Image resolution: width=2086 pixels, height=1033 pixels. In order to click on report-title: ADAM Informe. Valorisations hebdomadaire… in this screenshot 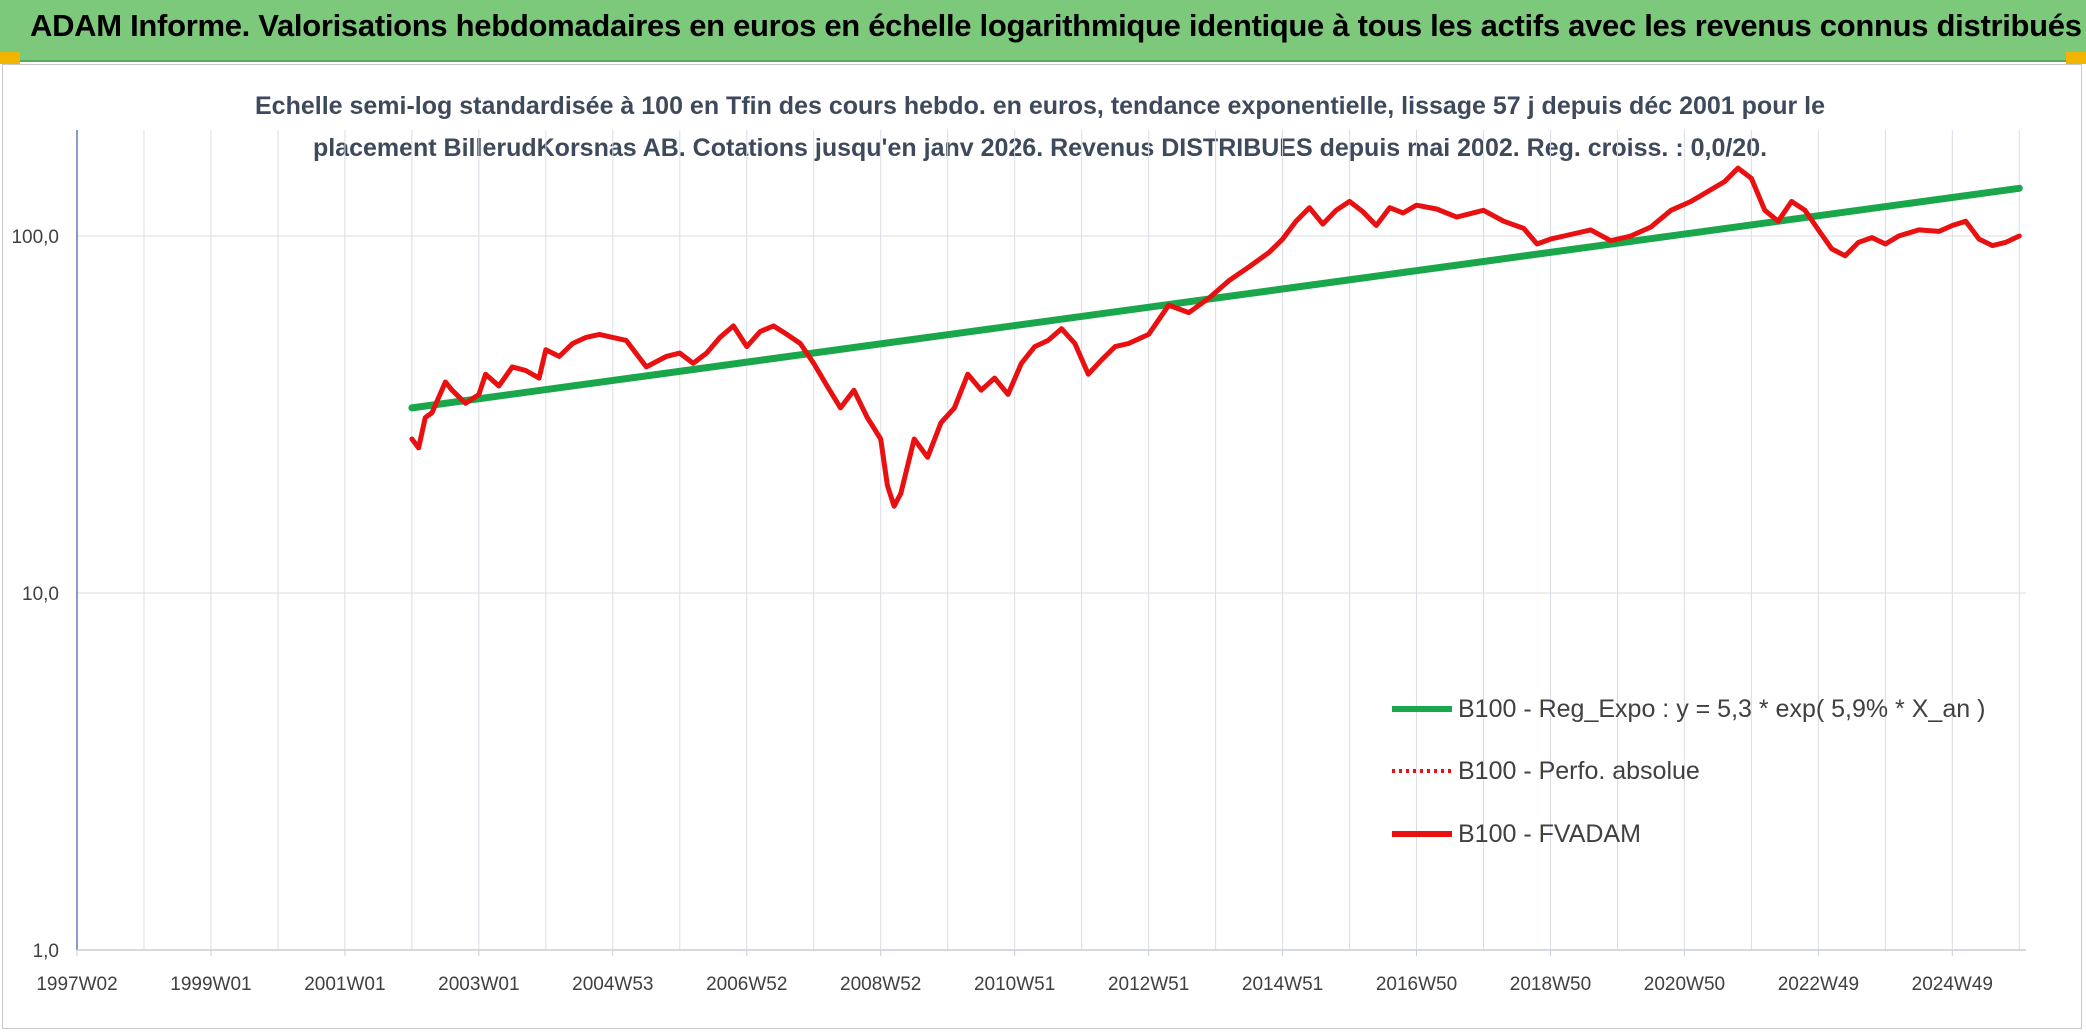, I will do `click(1056, 25)`.